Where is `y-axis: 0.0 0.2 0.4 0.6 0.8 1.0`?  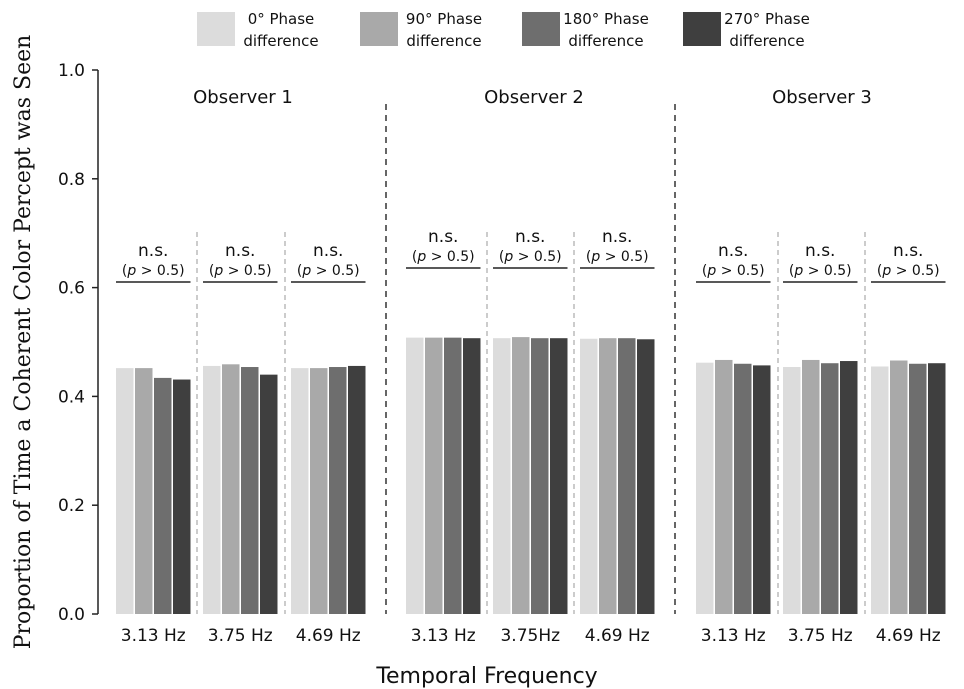 y-axis: 0.0 0.2 0.4 0.6 0.8 1.0 is located at coordinates (78, 343).